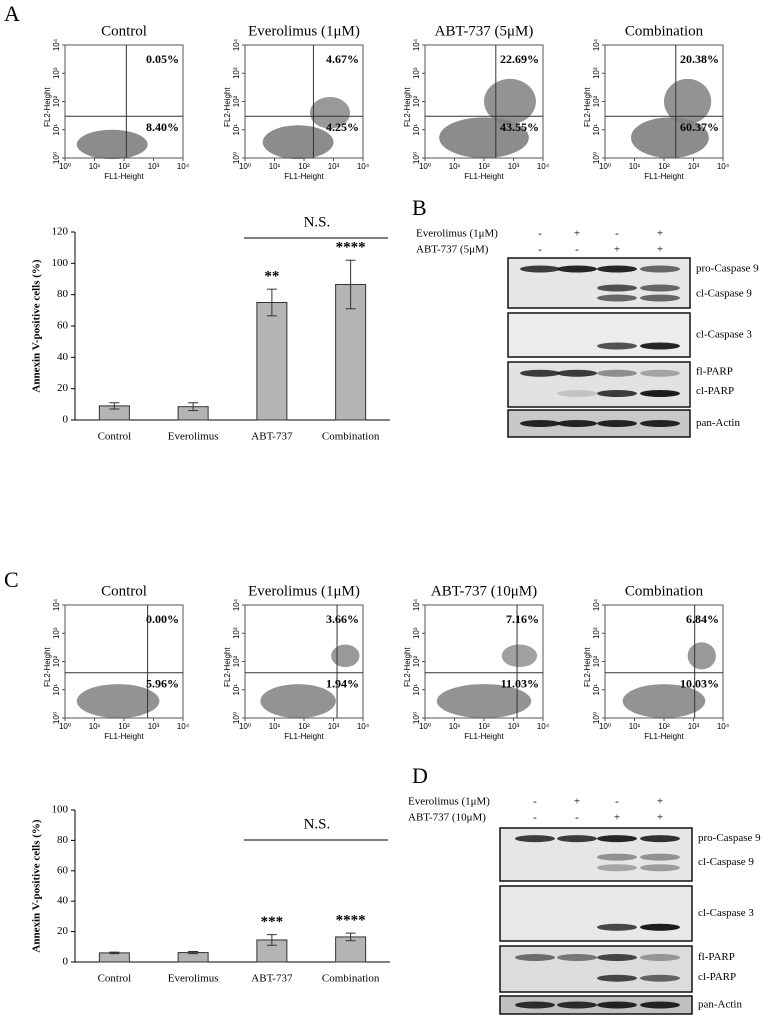 The width and height of the screenshot is (782, 1016). Describe the element at coordinates (193, 979) in the screenshot. I see `x-tick-label: Everolimus` at that location.